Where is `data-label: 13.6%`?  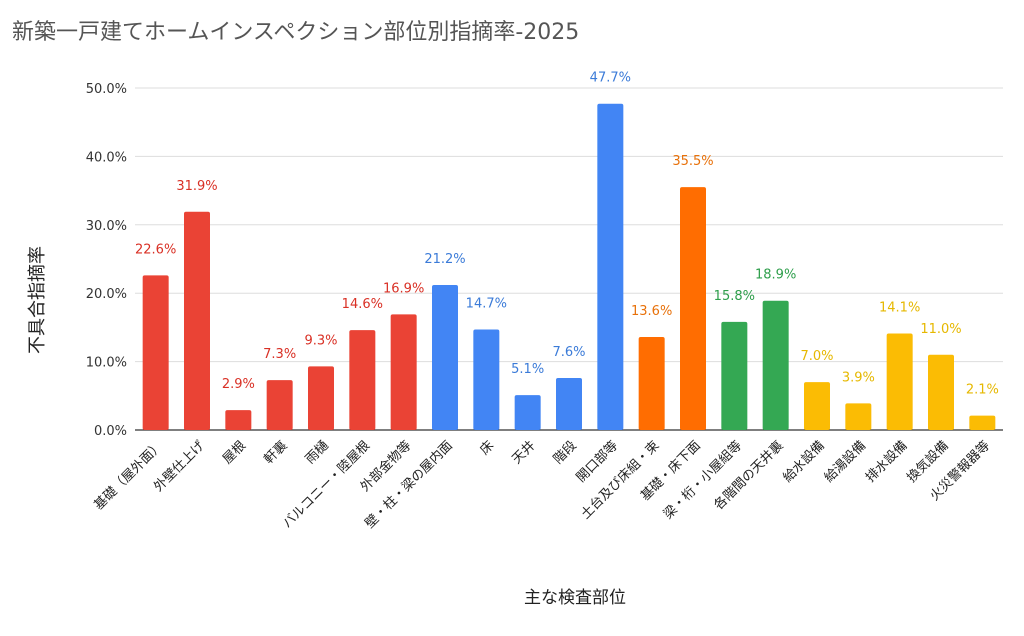 data-label: 13.6% is located at coordinates (651, 311).